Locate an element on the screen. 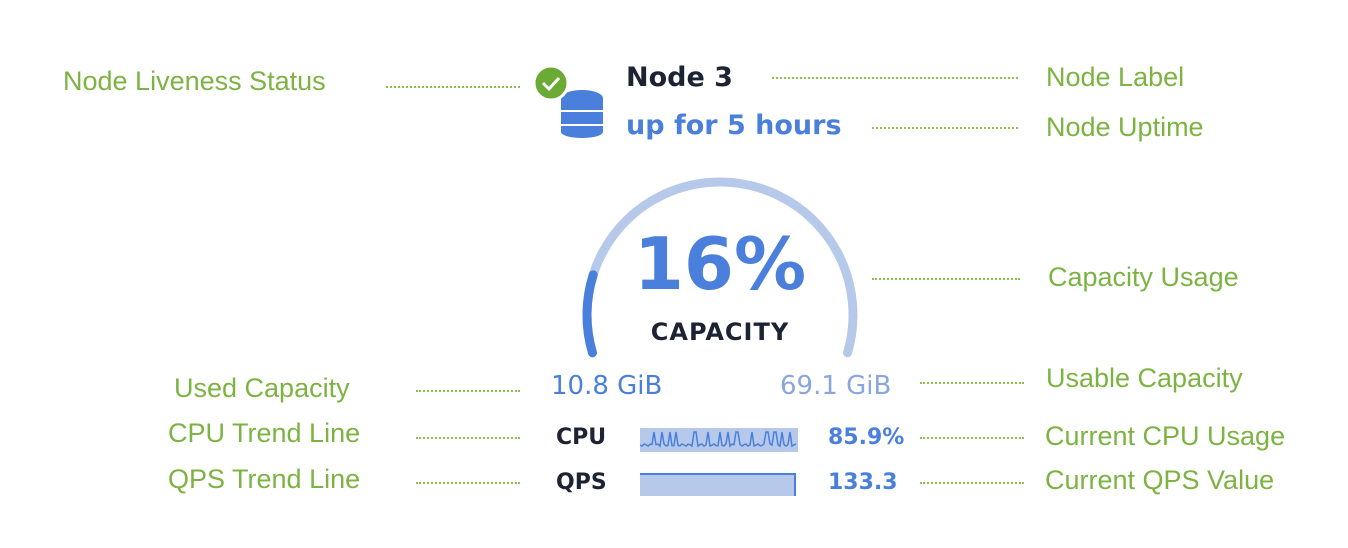  cpu-label: CPU is located at coordinates (581, 437).